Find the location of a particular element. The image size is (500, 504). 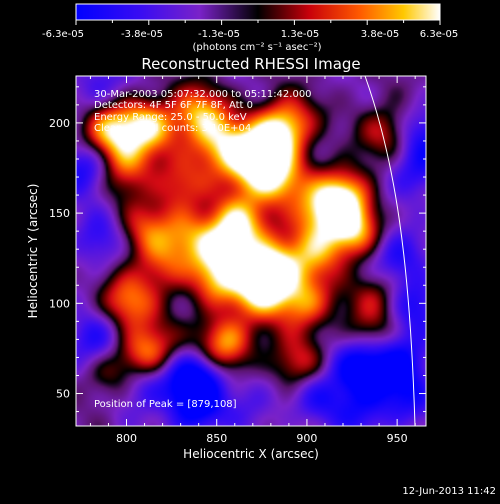

y-tick-label: 200 is located at coordinates (59, 123).